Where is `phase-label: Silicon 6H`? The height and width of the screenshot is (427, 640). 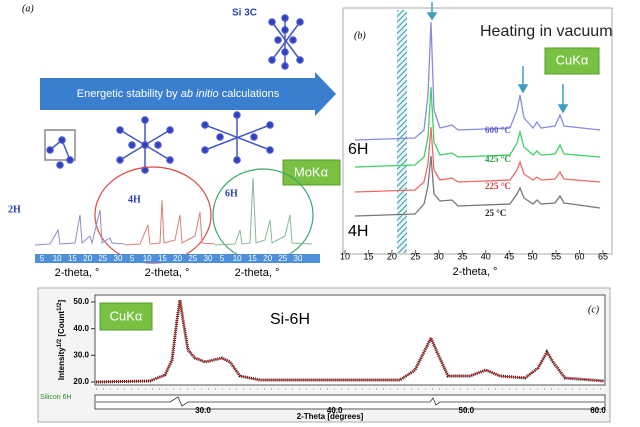 phase-label: Silicon 6H is located at coordinates (56, 397).